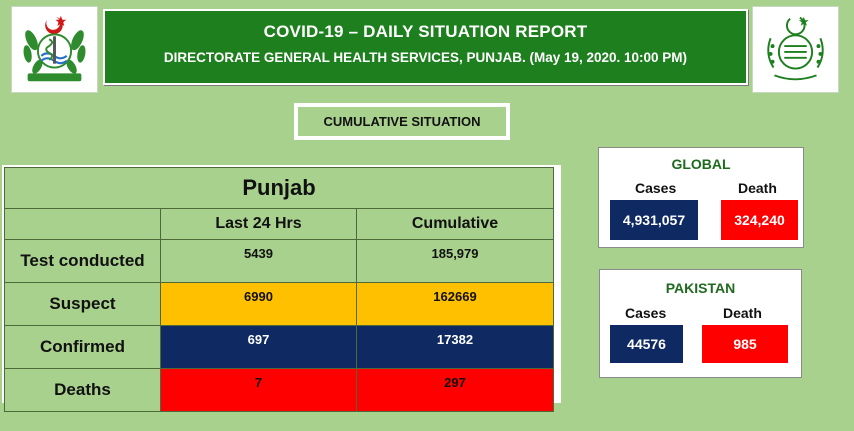  Describe the element at coordinates (646, 313) in the screenshot. I see `pakistan-cases-label: Cases` at that location.